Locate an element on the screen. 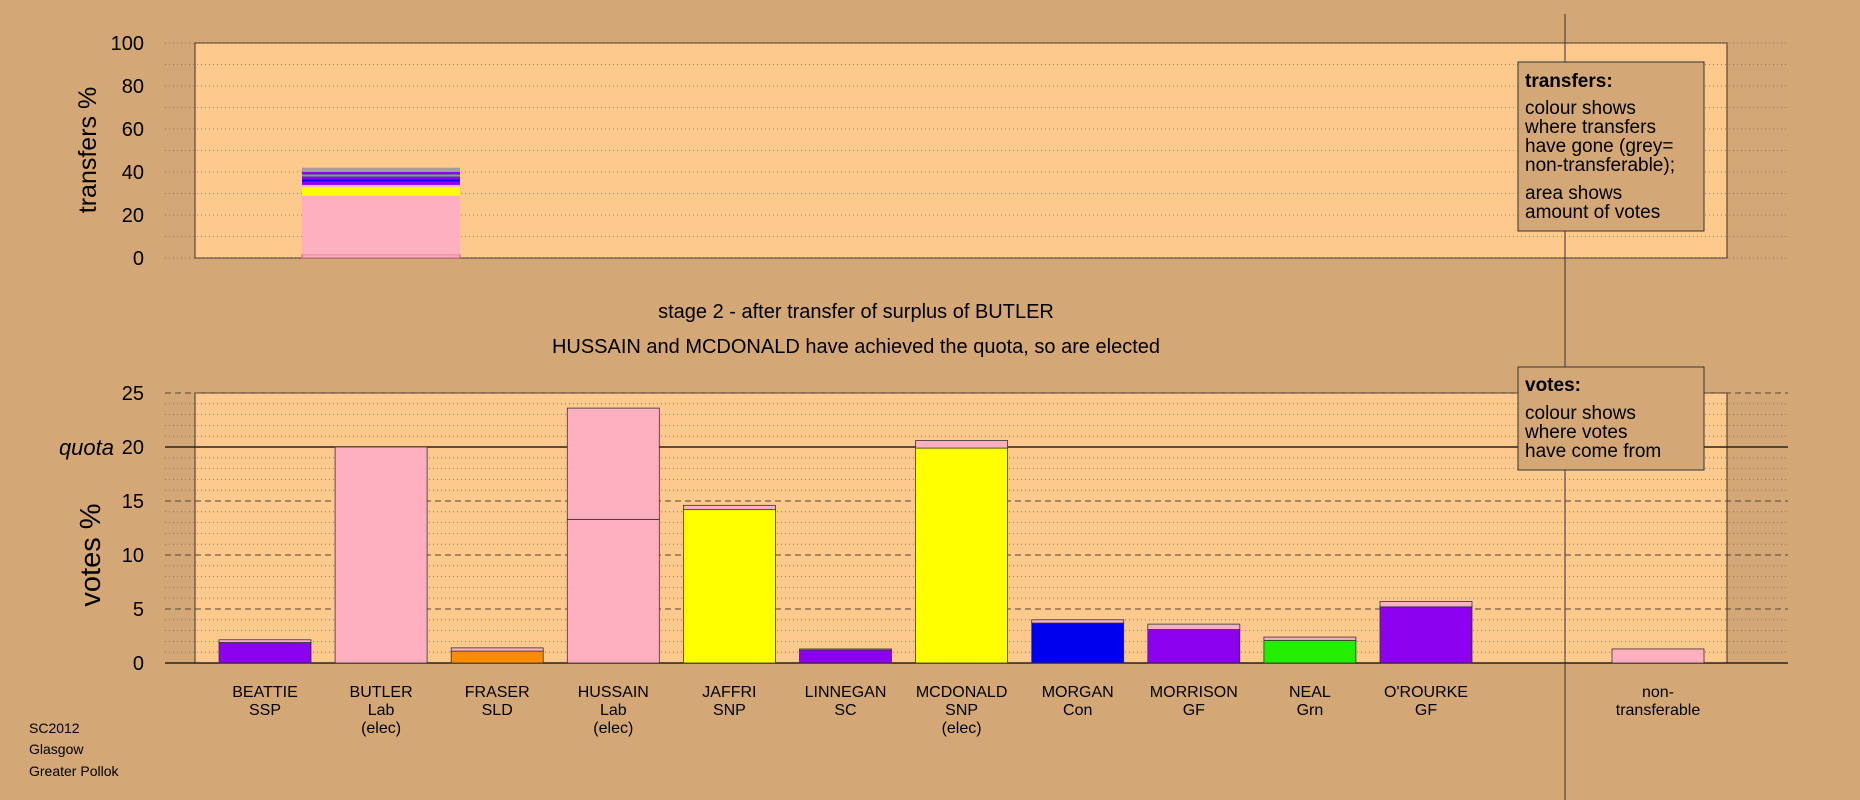 This screenshot has height=800, width=1860. y-tick-label: 10 is located at coordinates (133, 556).